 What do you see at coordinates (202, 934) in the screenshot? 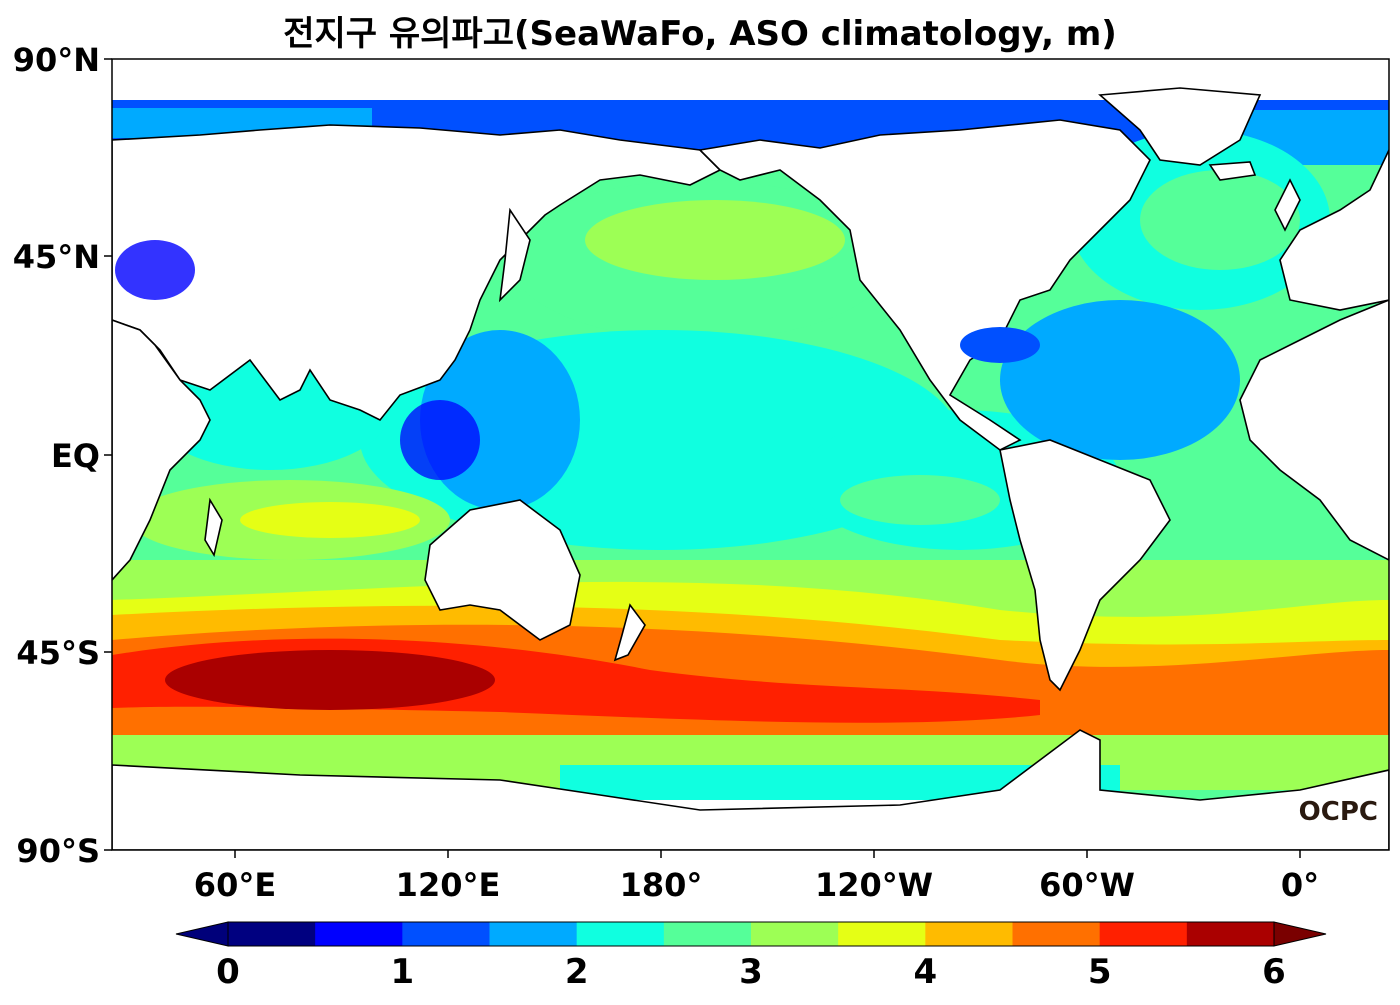
I see `colorbar-under-arrow` at bounding box center [202, 934].